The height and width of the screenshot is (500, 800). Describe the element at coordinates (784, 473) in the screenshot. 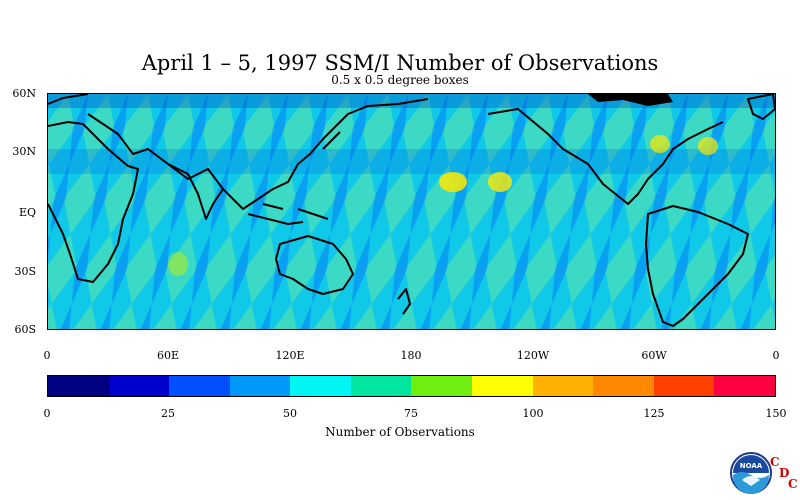

I see `cdc-letter-d: D` at that location.